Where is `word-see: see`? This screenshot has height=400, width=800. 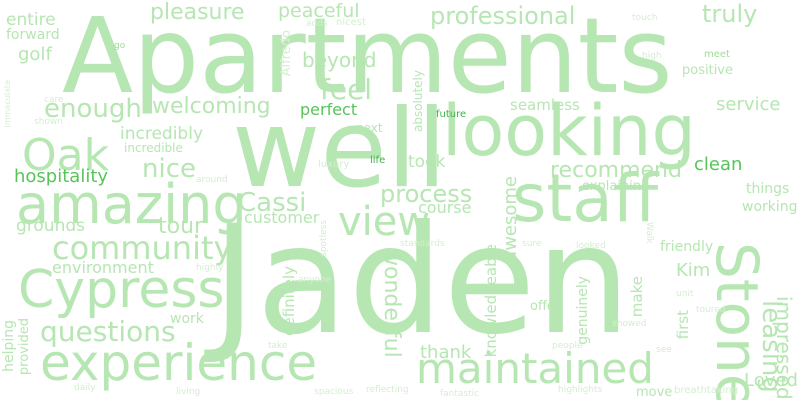
word-see: see is located at coordinates (664, 350).